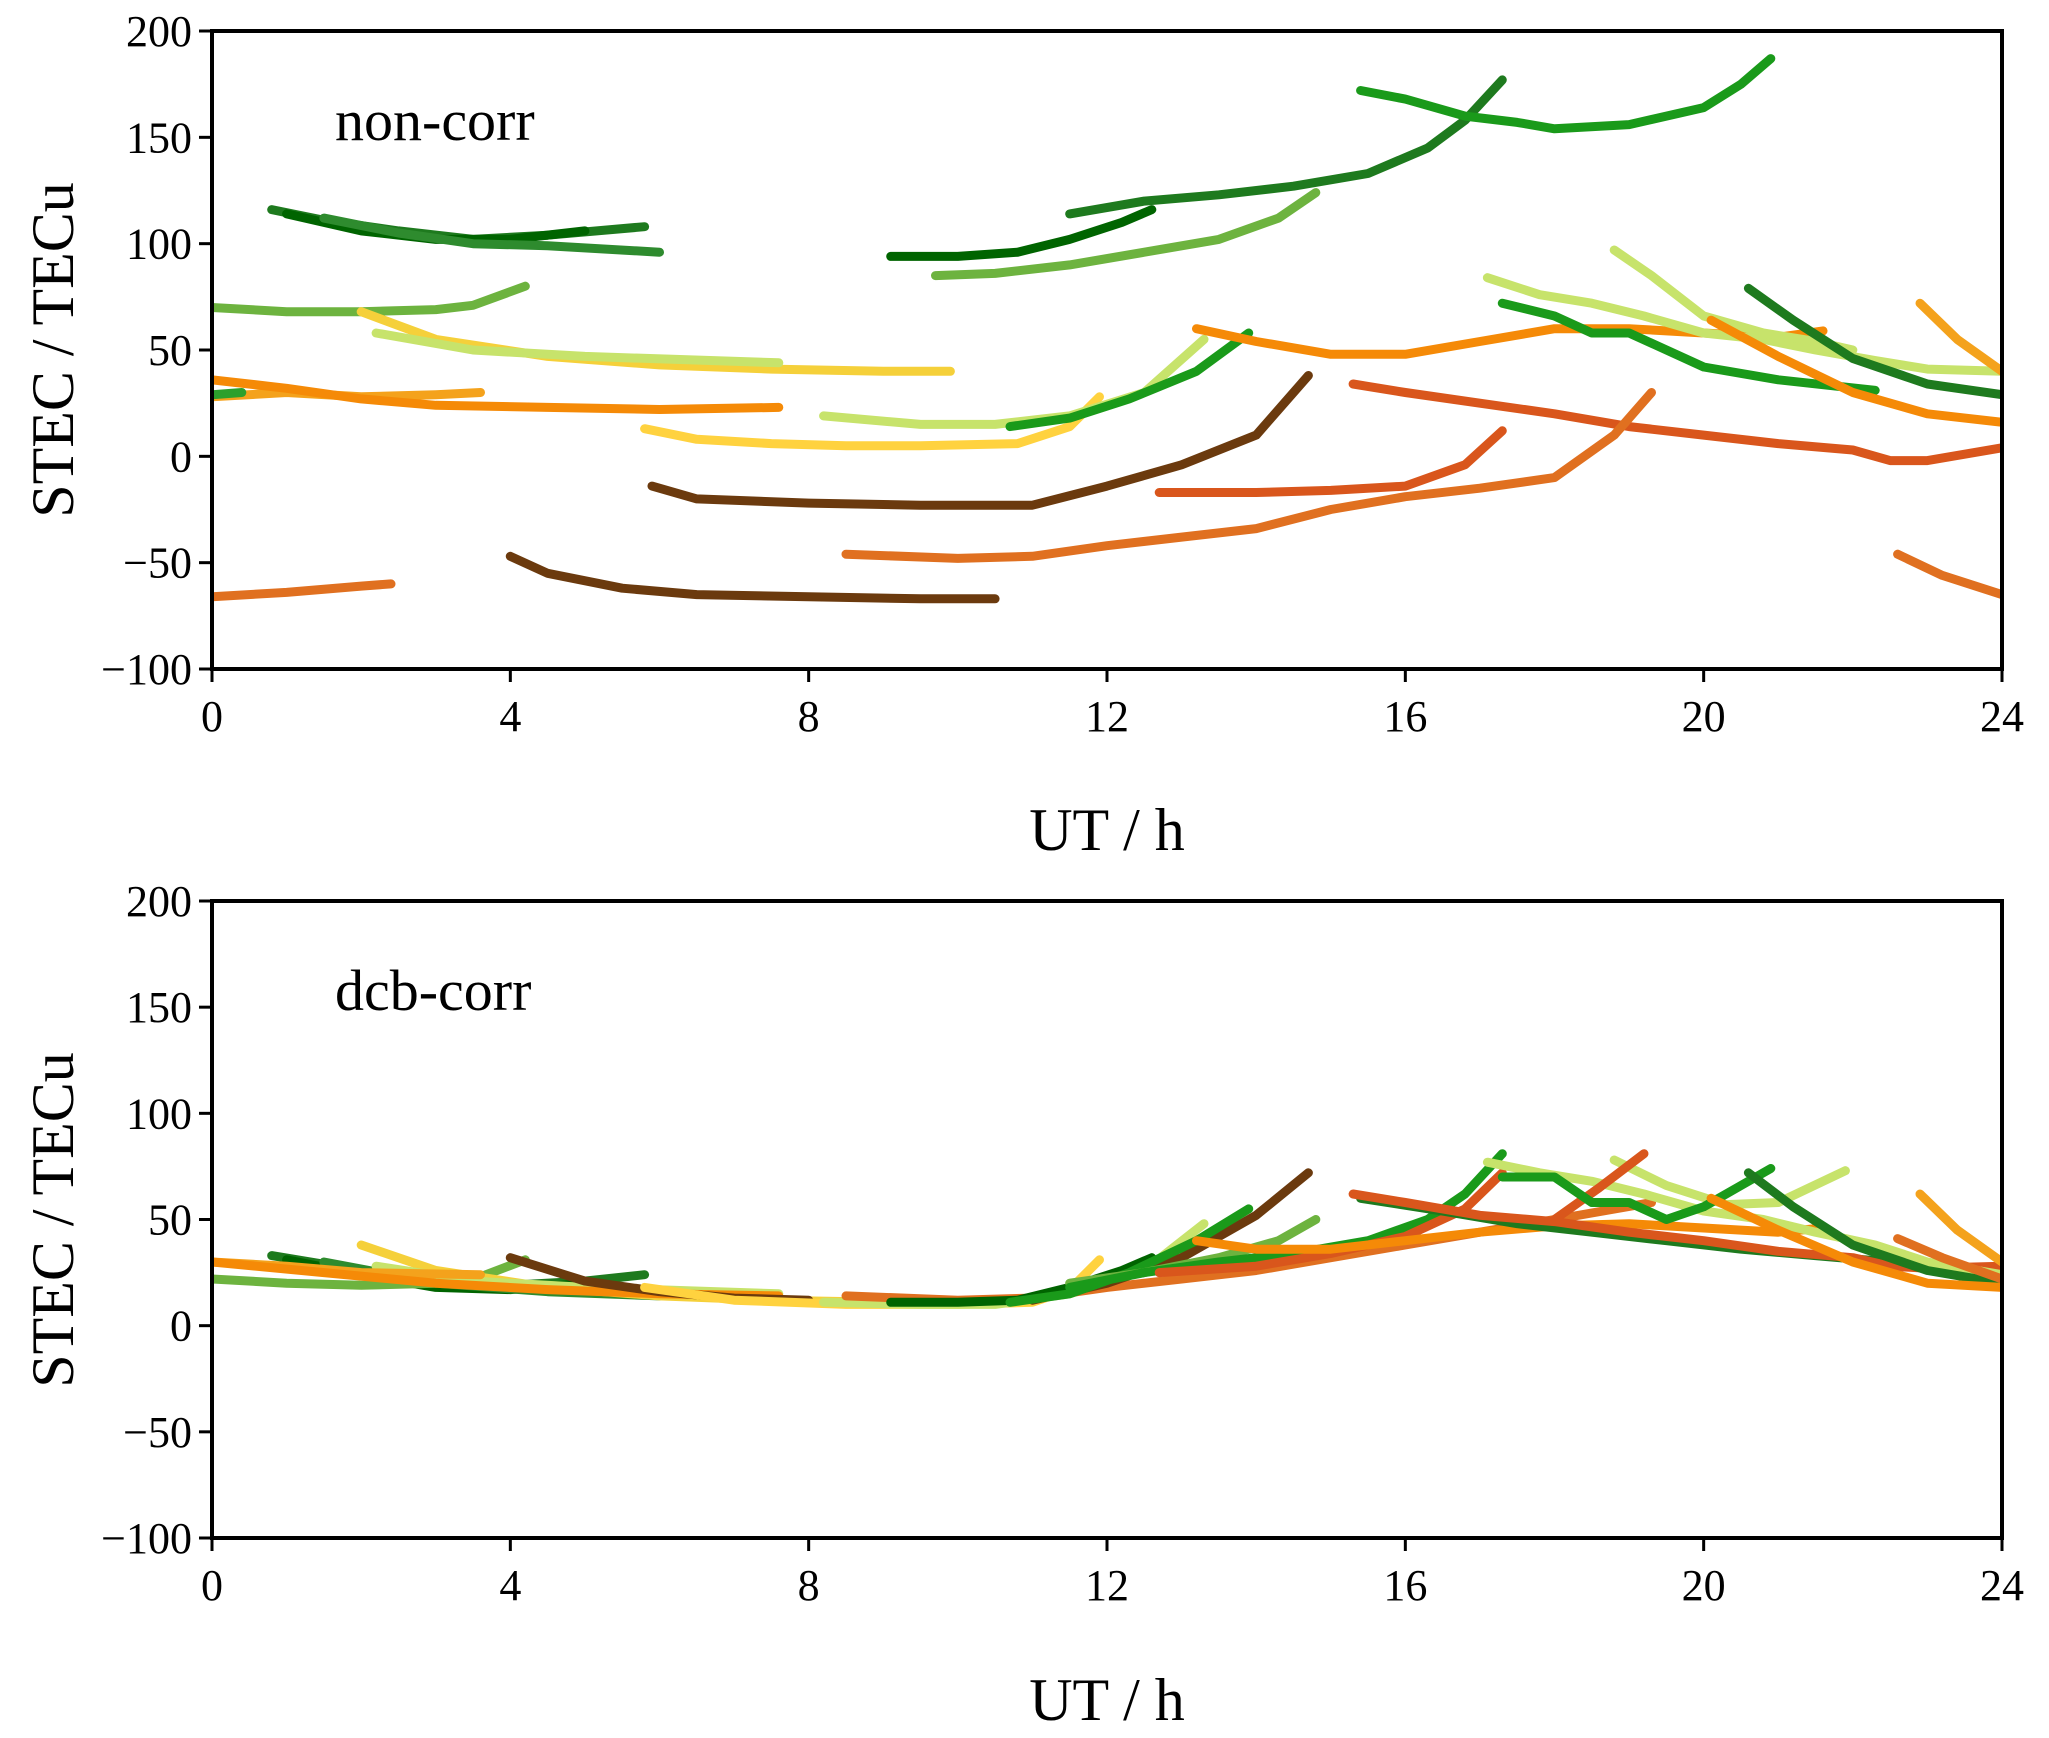 Image resolution: width=2049 pixels, height=1738 pixels. Describe the element at coordinates (433, 990) in the screenshot. I see `panel-label: dcb-corr` at that location.